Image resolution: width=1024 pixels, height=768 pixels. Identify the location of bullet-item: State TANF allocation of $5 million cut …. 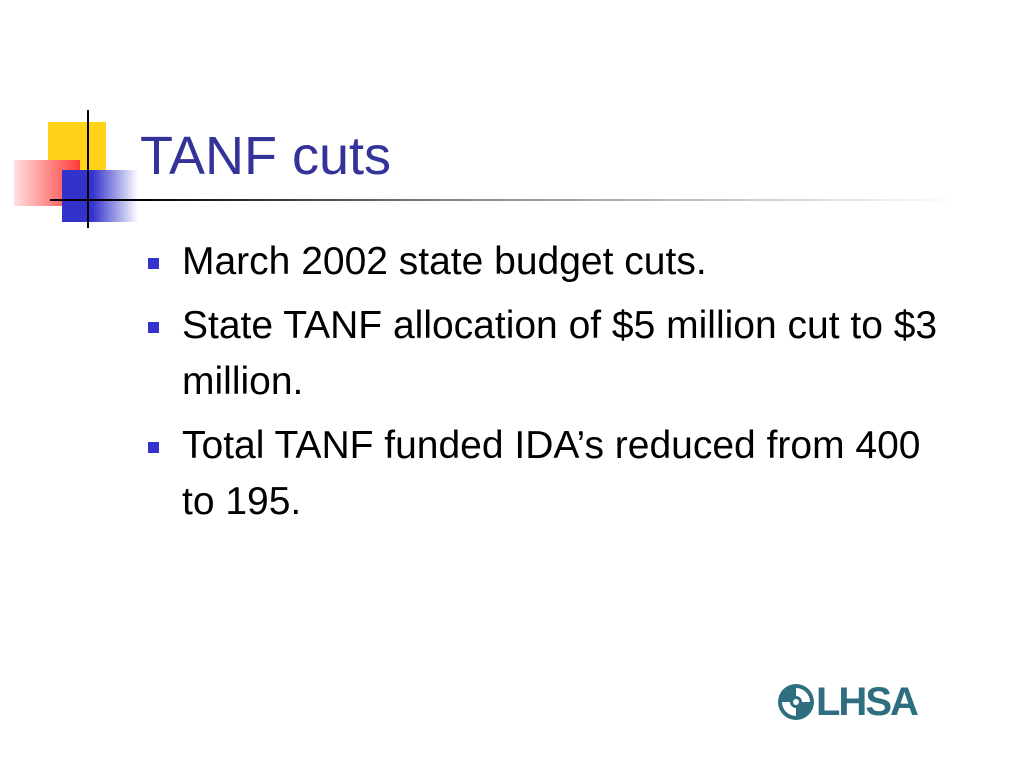
(546, 354).